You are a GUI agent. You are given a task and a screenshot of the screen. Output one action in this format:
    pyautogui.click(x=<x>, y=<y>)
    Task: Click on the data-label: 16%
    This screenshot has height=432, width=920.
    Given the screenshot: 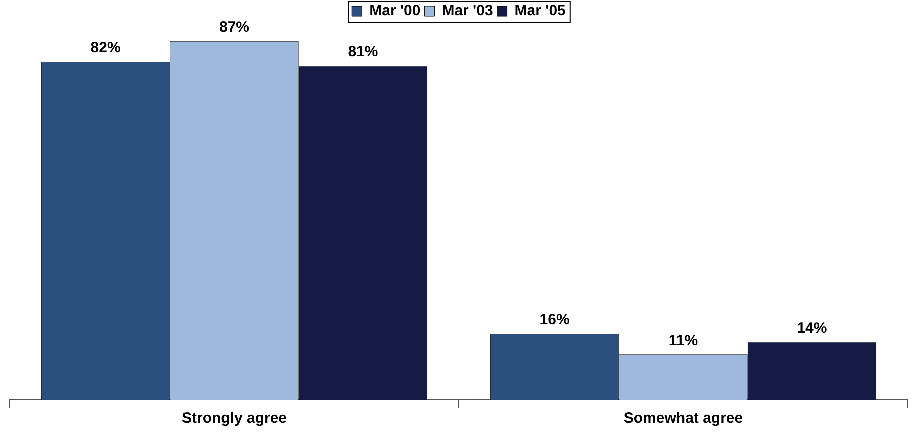 What is the action you would take?
    pyautogui.click(x=555, y=320)
    